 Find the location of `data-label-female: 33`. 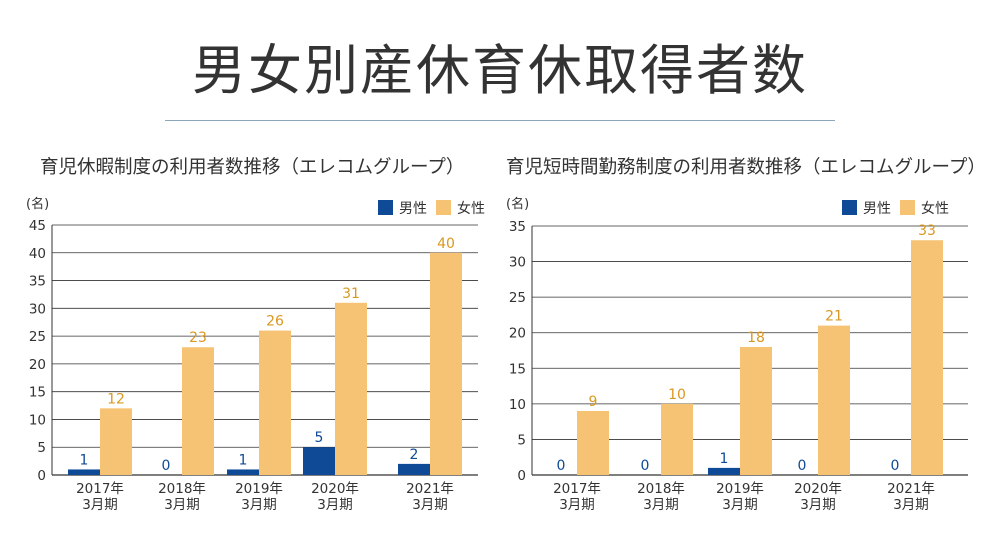

data-label-female: 33 is located at coordinates (927, 231).